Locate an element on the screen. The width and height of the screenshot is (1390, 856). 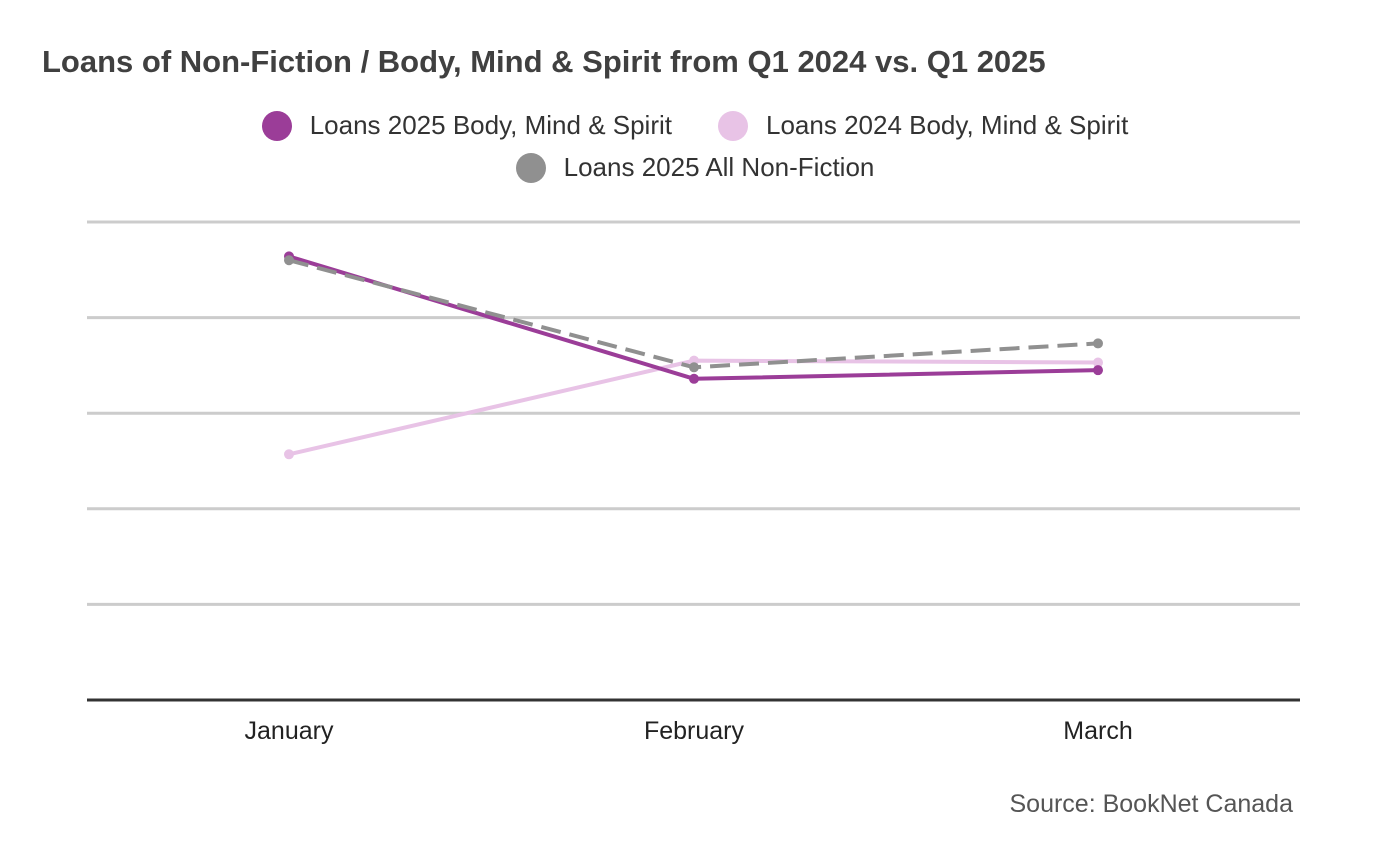
x-tick-label-february: February is located at coordinates (694, 731).